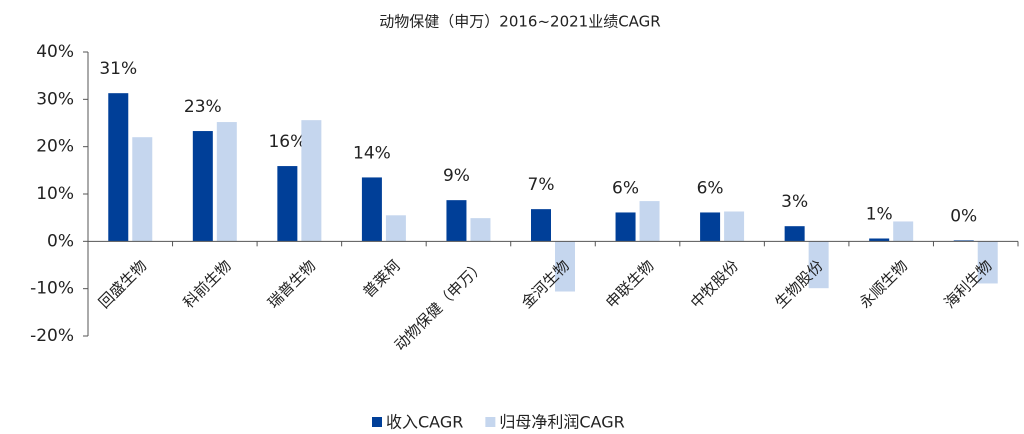 The width and height of the screenshot is (1024, 434). What do you see at coordinates (963, 216) in the screenshot?
I see `data-label: 0%` at bounding box center [963, 216].